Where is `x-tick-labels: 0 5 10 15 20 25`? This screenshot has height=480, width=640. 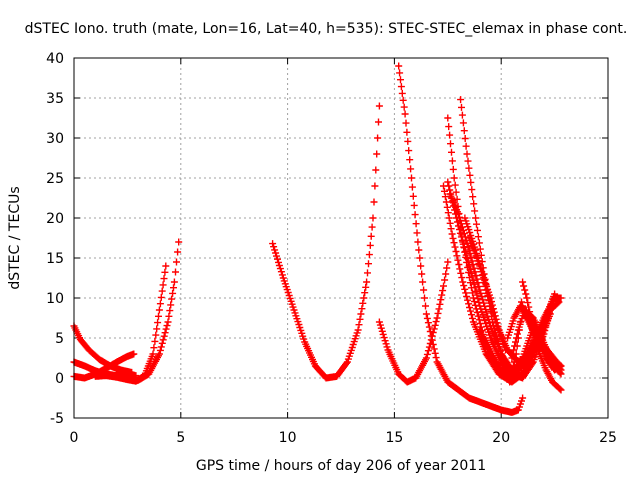
x-tick-labels: 0 5 10 15 20 25 is located at coordinates (343, 438).